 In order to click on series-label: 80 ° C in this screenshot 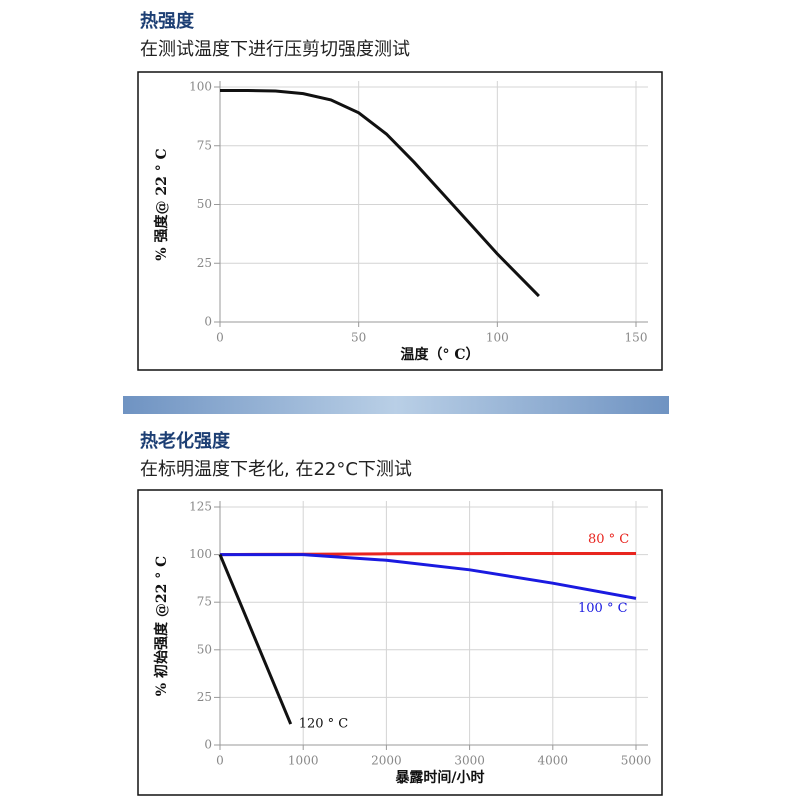, I will do `click(608, 539)`.